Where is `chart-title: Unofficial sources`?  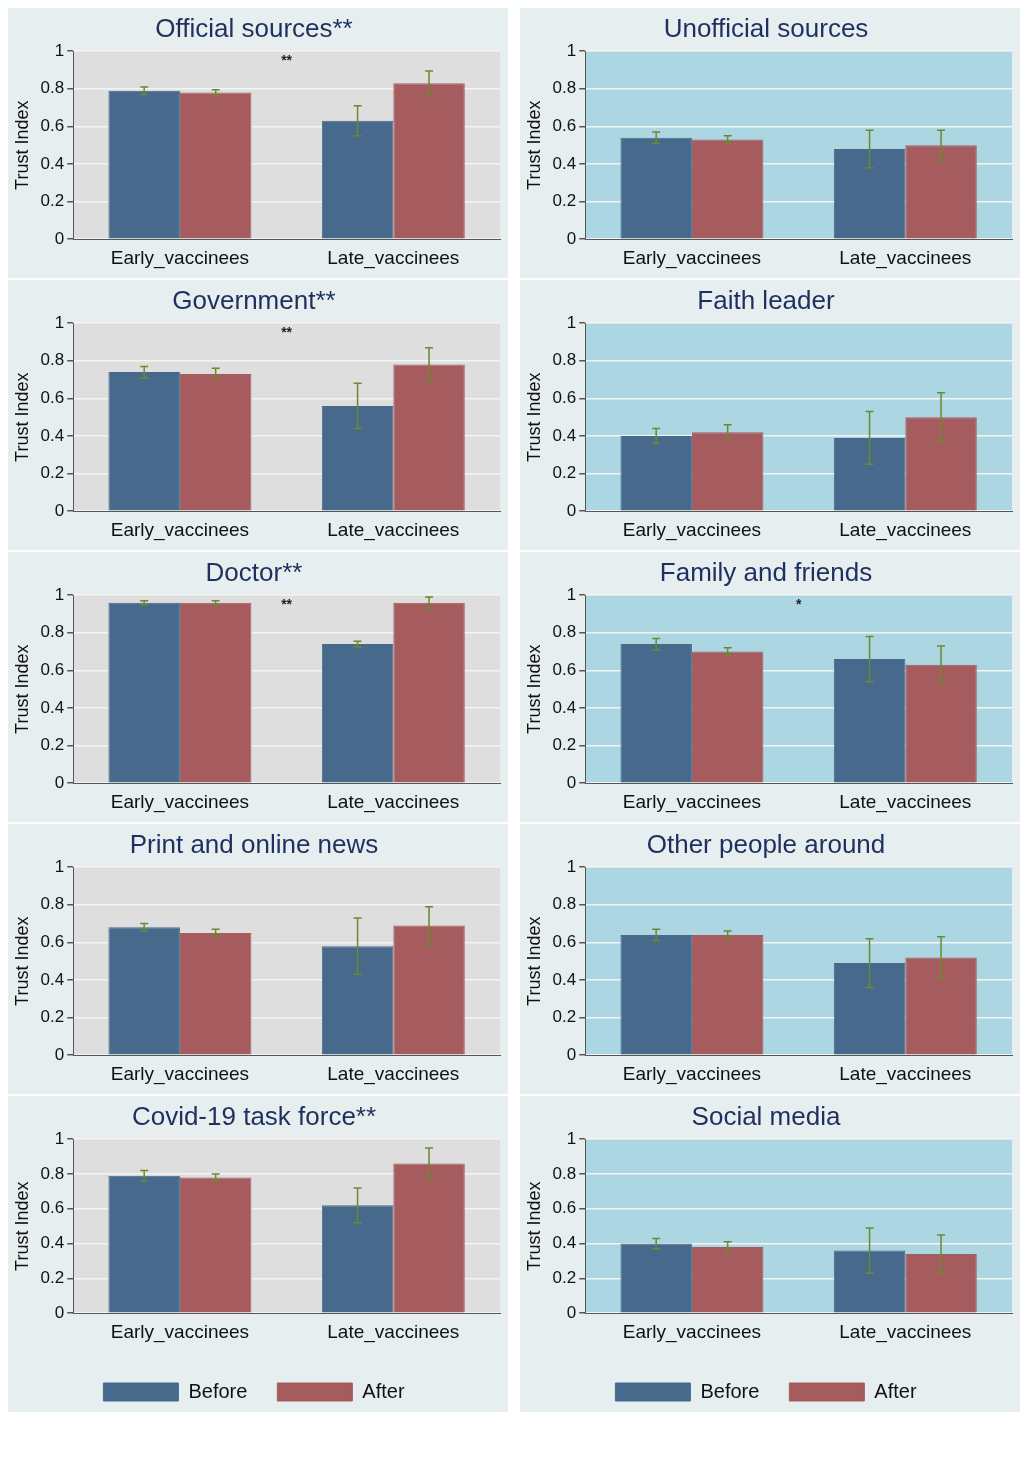
chart-title: Unofficial sources is located at coordinates (766, 27).